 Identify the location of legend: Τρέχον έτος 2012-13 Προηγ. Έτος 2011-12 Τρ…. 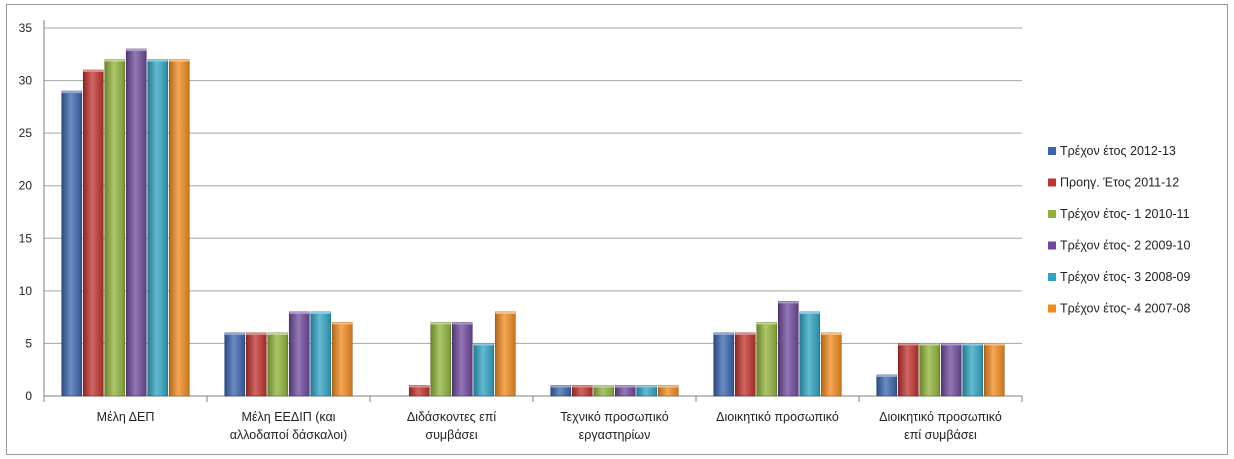
(1119, 230).